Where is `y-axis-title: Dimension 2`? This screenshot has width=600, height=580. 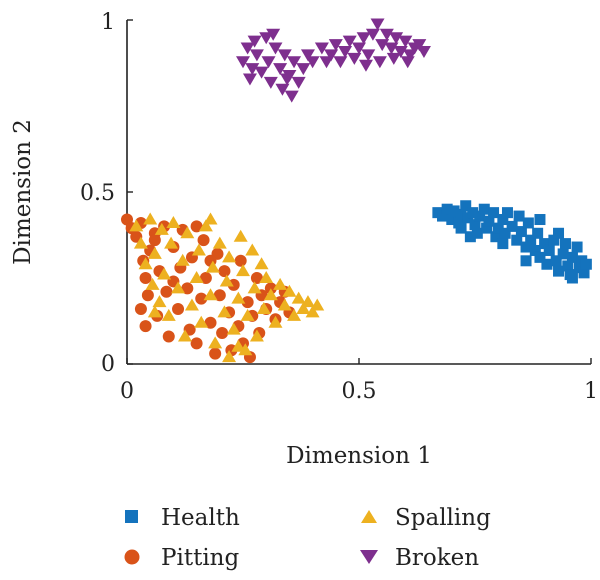
y-axis-title: Dimension 2 is located at coordinates (23, 192).